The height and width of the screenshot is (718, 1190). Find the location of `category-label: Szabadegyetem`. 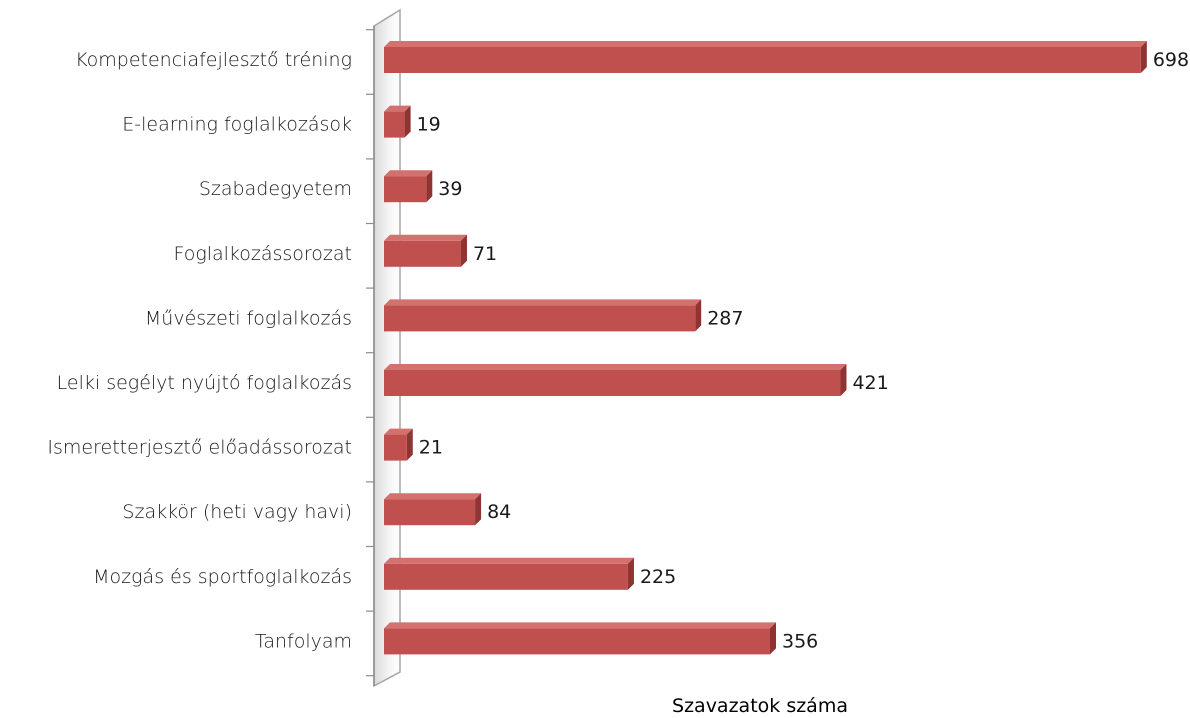

category-label: Szabadegyetem is located at coordinates (275, 189).